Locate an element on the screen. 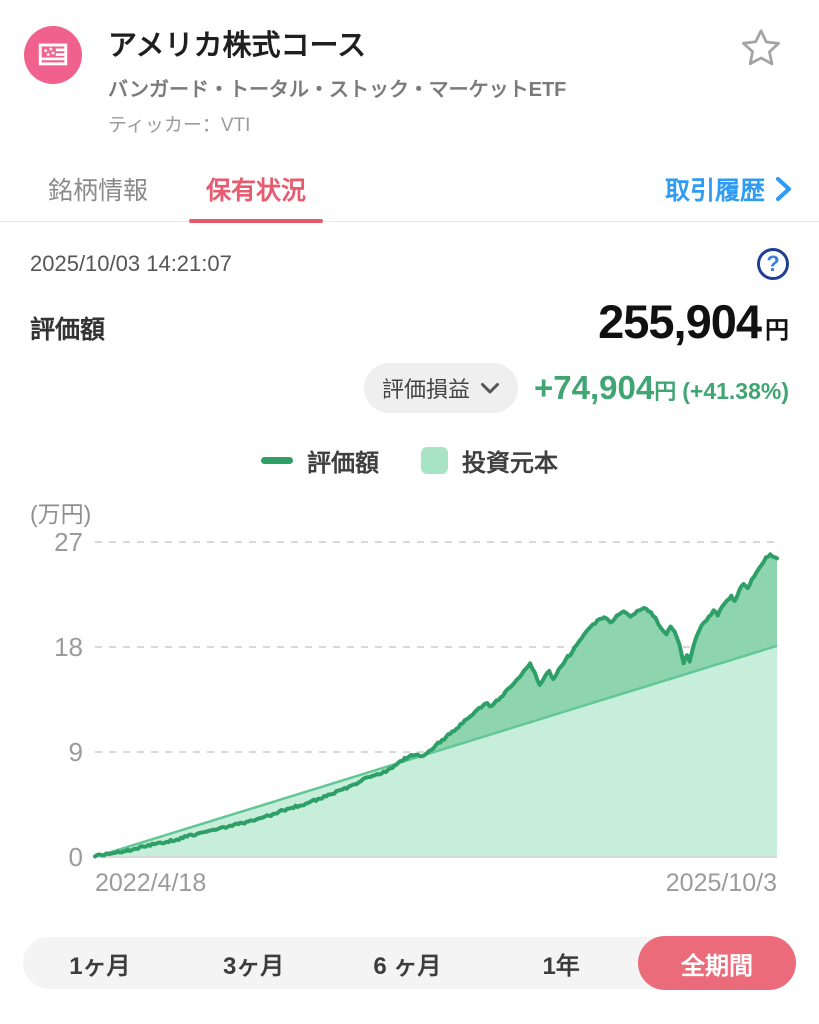 The width and height of the screenshot is (819, 1024). range-6months-button: 6 ヶ月 is located at coordinates (408, 963).